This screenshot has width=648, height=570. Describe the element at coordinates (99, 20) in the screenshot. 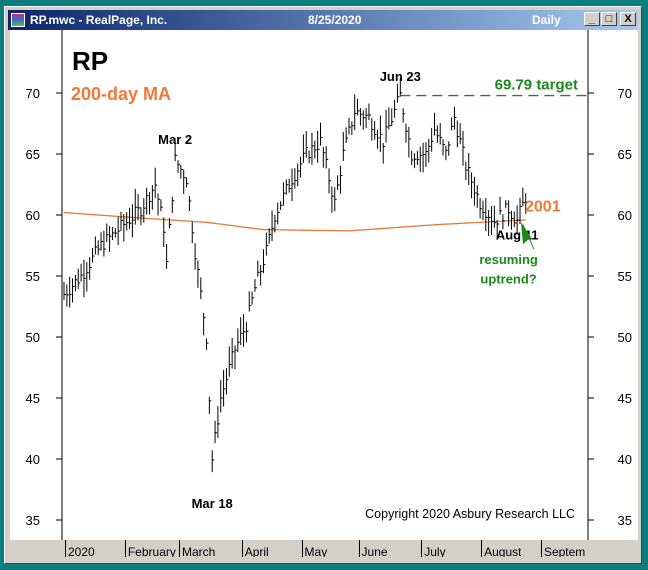

I see `window-title: RP.mwc - RealPage, Inc.` at that location.